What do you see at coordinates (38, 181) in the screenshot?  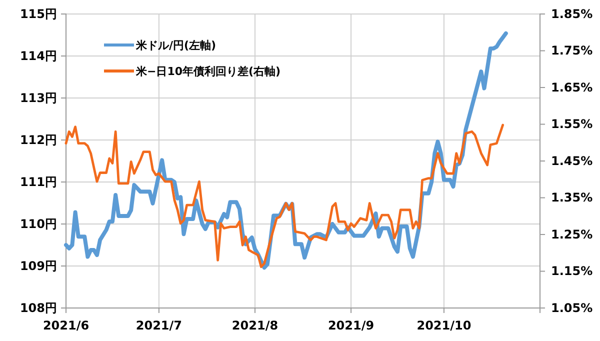 I see `y-tick-label: 111円` at bounding box center [38, 181].